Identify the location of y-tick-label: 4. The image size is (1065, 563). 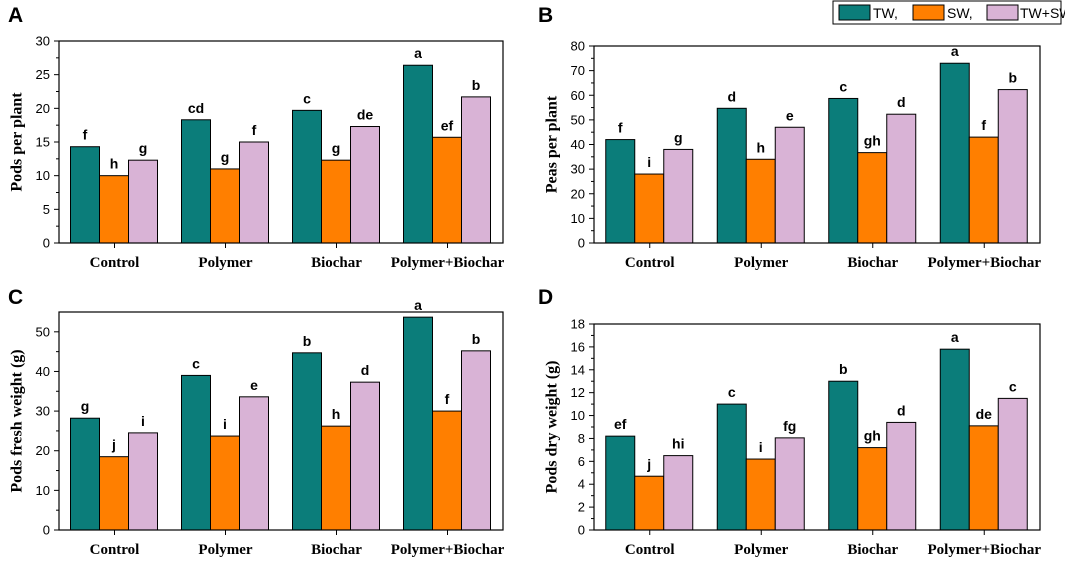
(581, 484).